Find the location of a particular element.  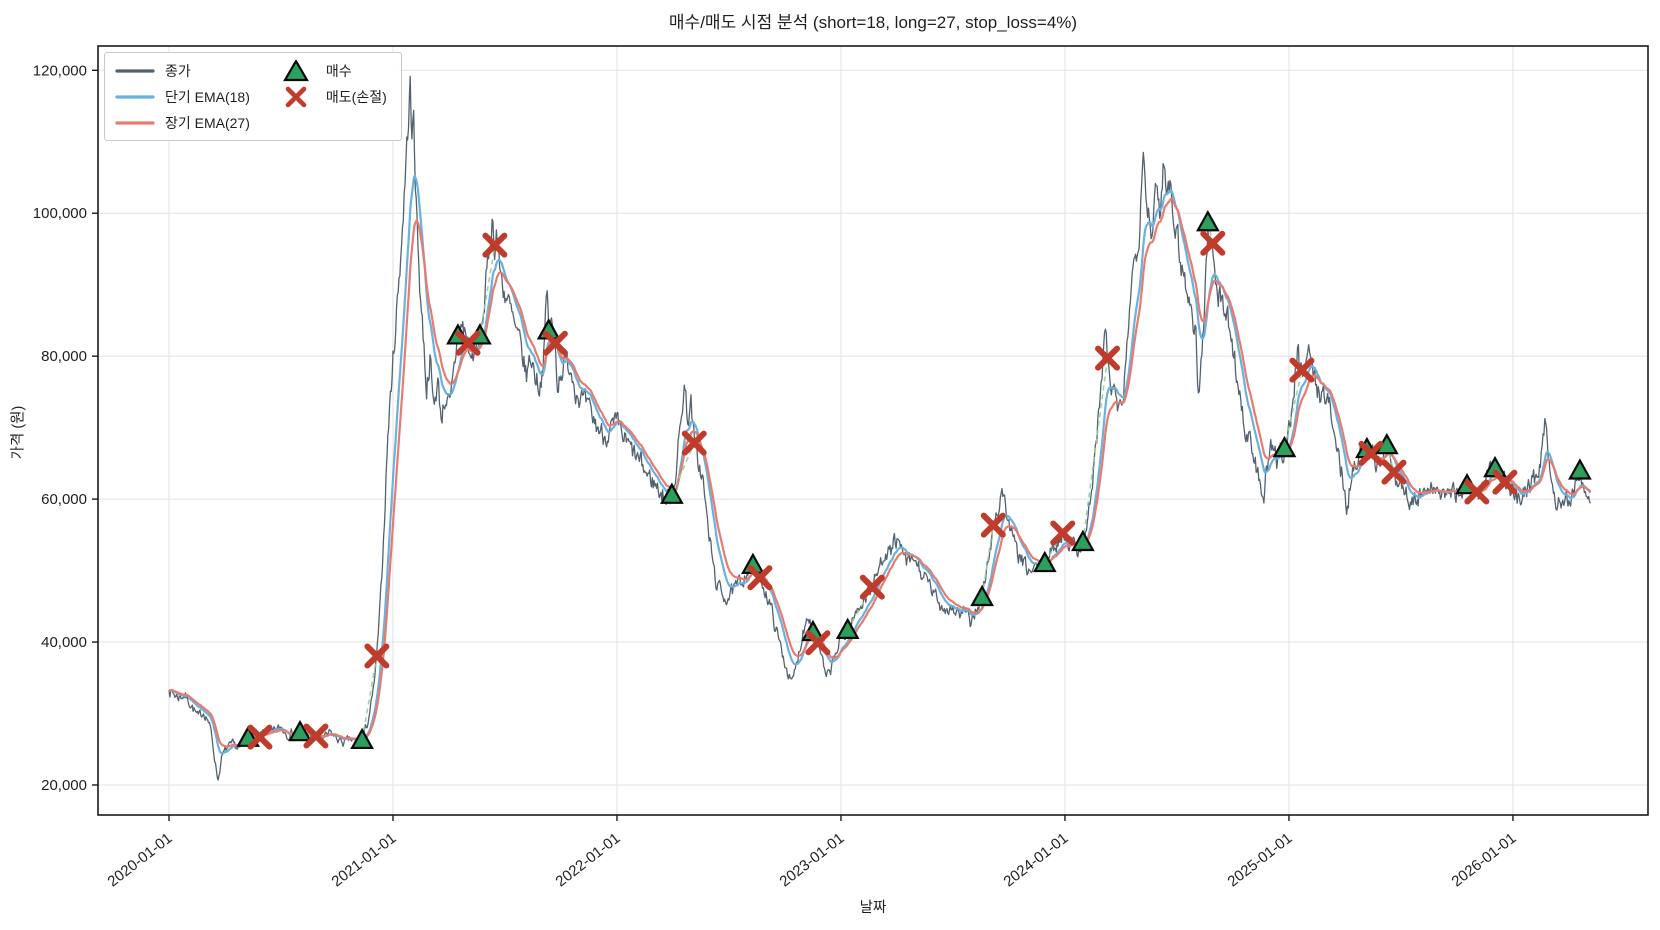

x-tick-label: 2020-01-01 is located at coordinates (140, 860).